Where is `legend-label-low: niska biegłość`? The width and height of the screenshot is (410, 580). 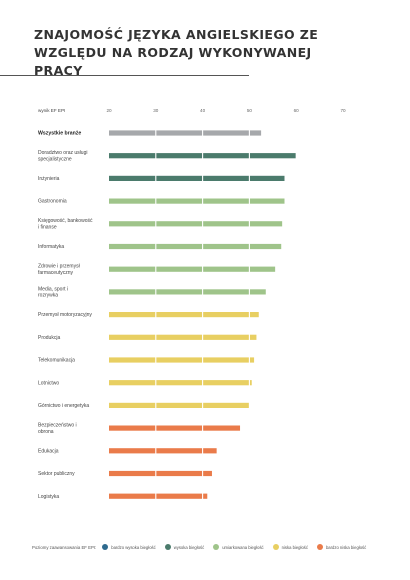 legend-label-low: niska biegłość is located at coordinates (294, 547).